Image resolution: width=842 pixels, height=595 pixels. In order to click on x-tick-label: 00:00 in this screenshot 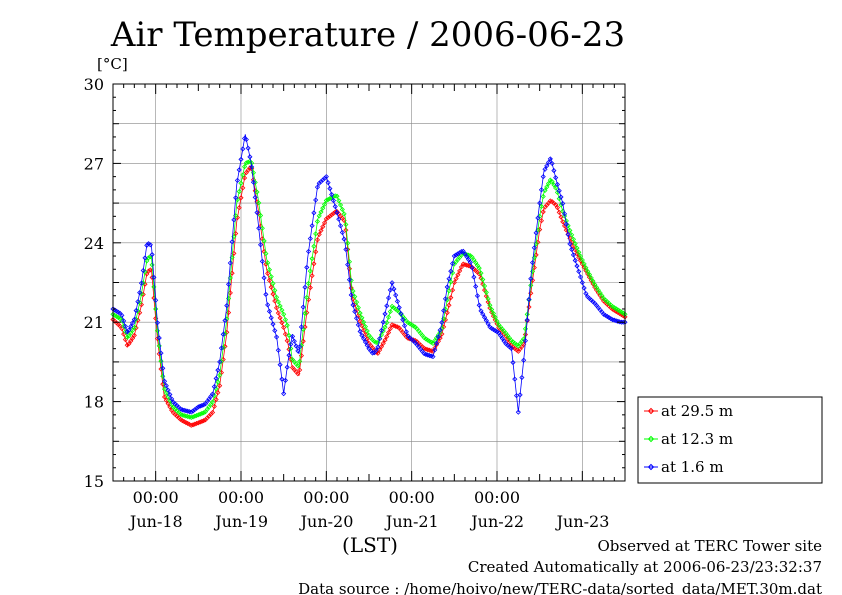, I will do `click(326, 497)`.